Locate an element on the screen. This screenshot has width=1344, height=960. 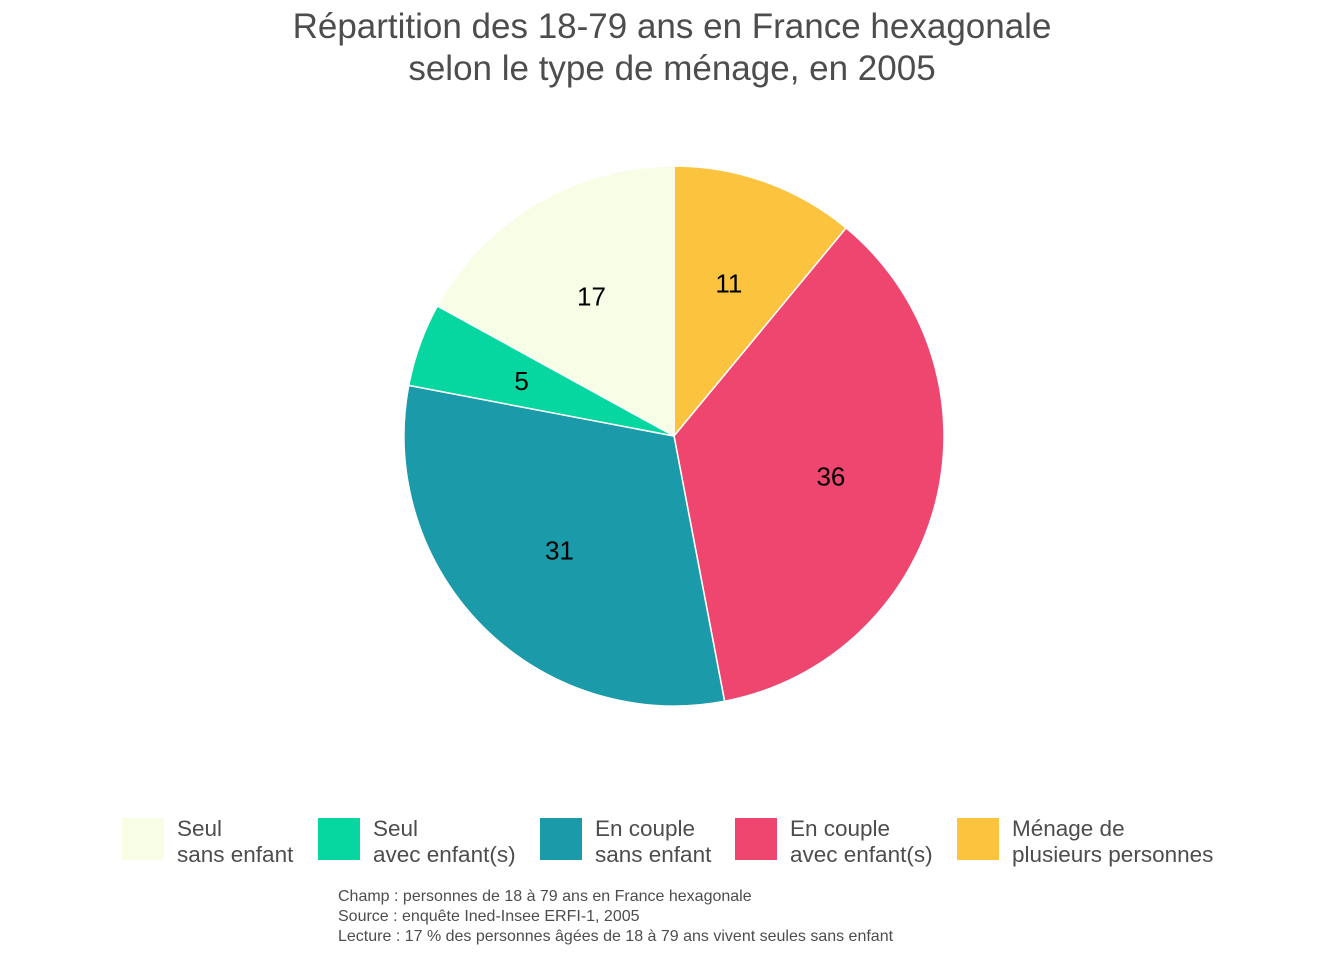
pie-slice-en-couple-sans-enfant is located at coordinates (564, 545).